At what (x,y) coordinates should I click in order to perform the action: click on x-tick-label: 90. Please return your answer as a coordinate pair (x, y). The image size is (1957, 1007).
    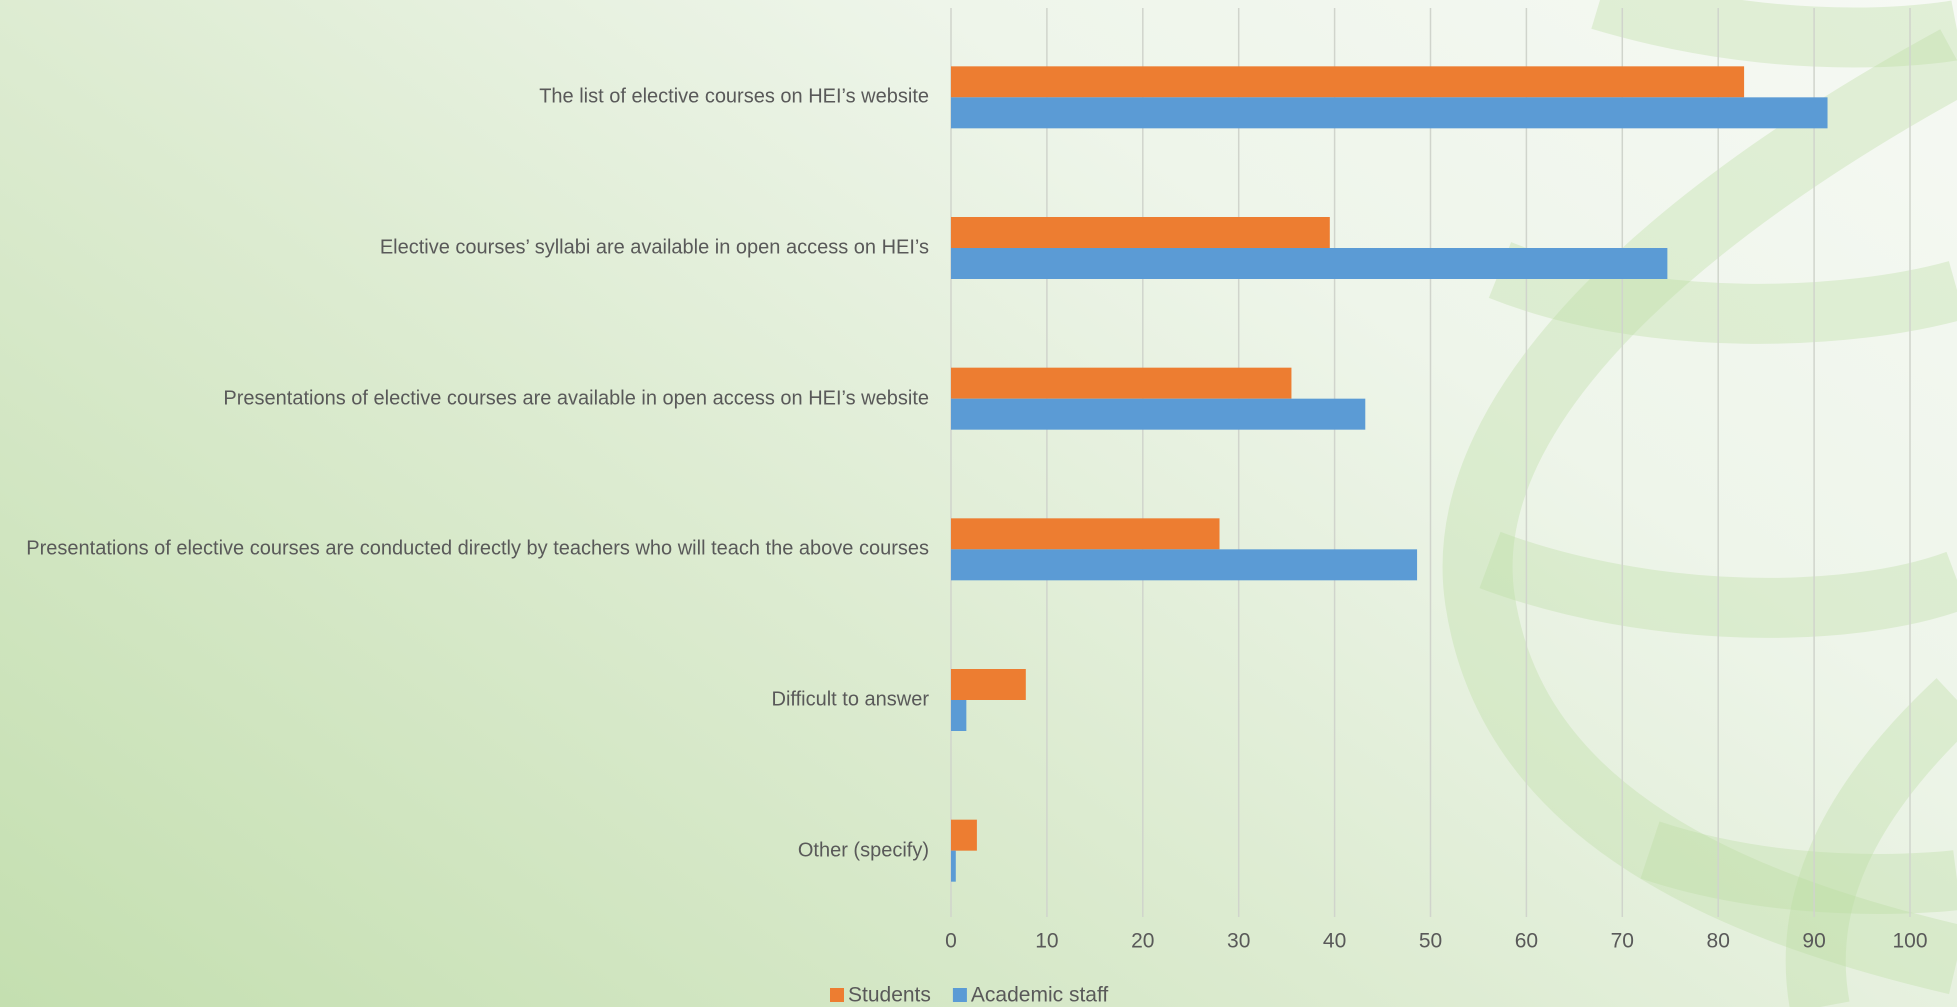
    Looking at the image, I should click on (1813, 941).